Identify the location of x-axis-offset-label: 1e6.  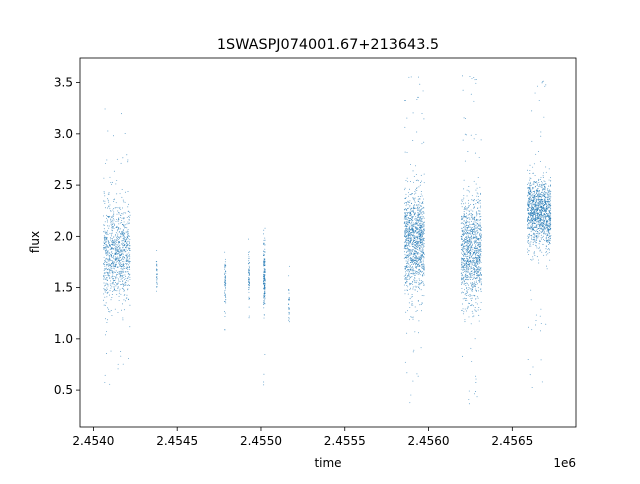
(564, 463).